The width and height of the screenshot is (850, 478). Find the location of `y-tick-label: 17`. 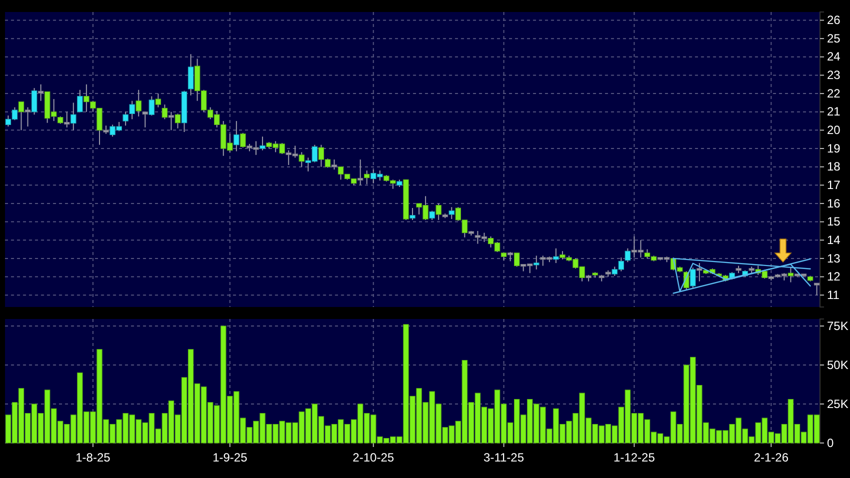

y-tick-label: 17 is located at coordinates (834, 185).